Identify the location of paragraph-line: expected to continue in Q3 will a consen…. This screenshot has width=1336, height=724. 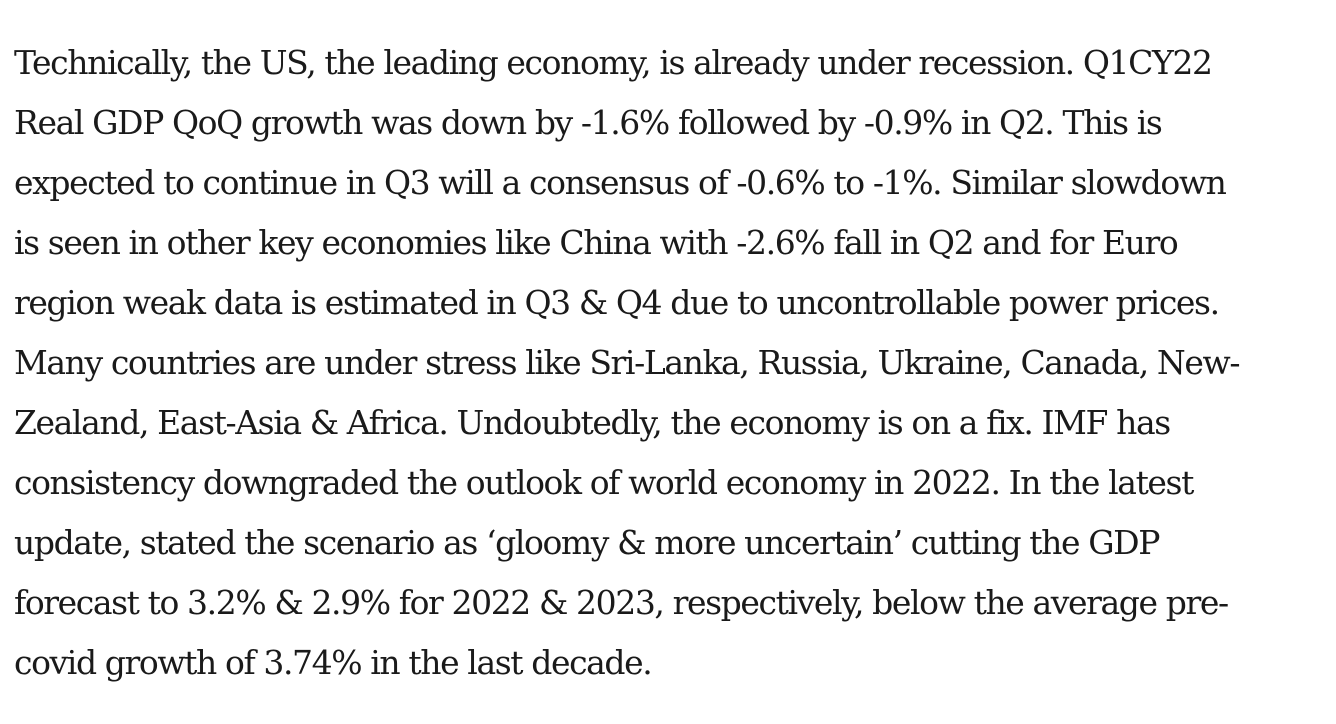
(620, 182).